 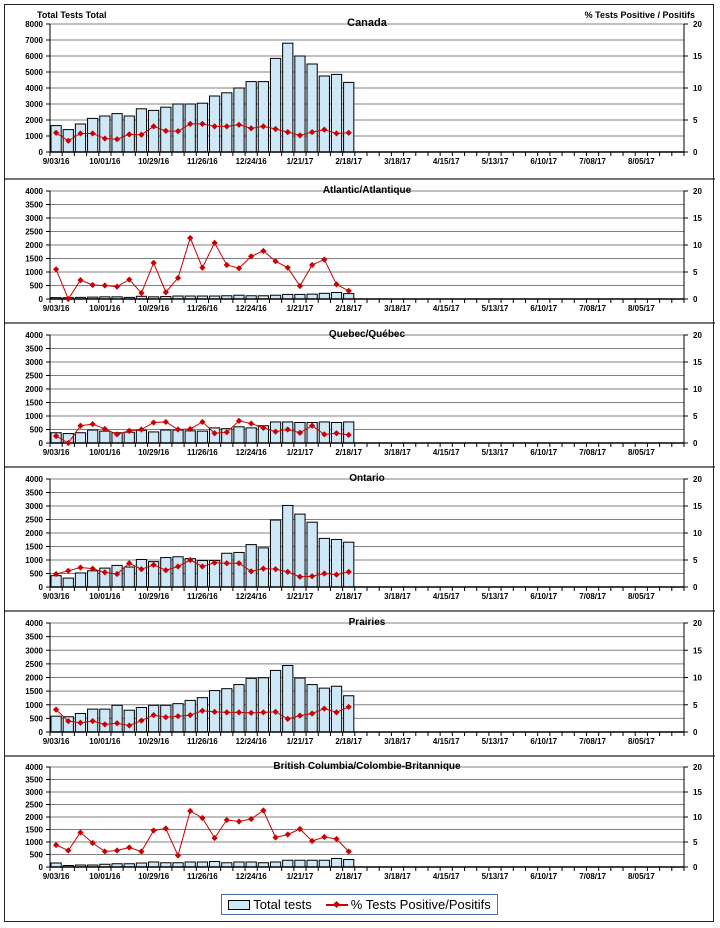 I want to click on legend-line-label: % Tests Positive/Positifs, so click(x=420, y=904).